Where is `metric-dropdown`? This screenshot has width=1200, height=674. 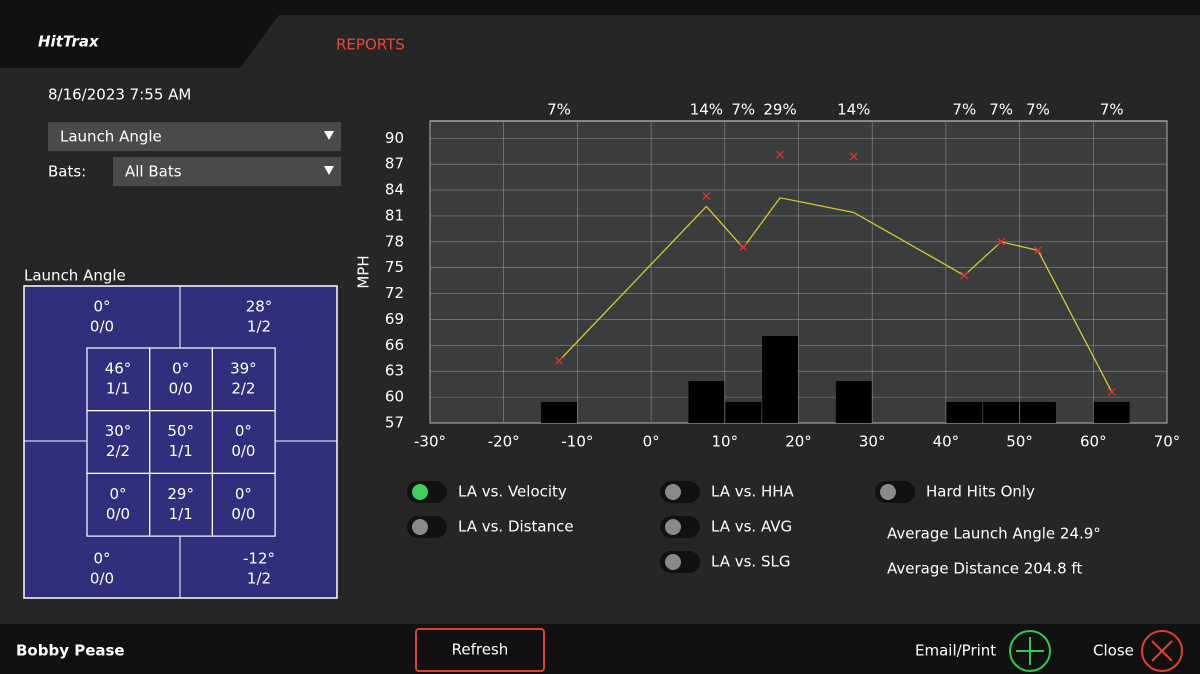 metric-dropdown is located at coordinates (194, 136).